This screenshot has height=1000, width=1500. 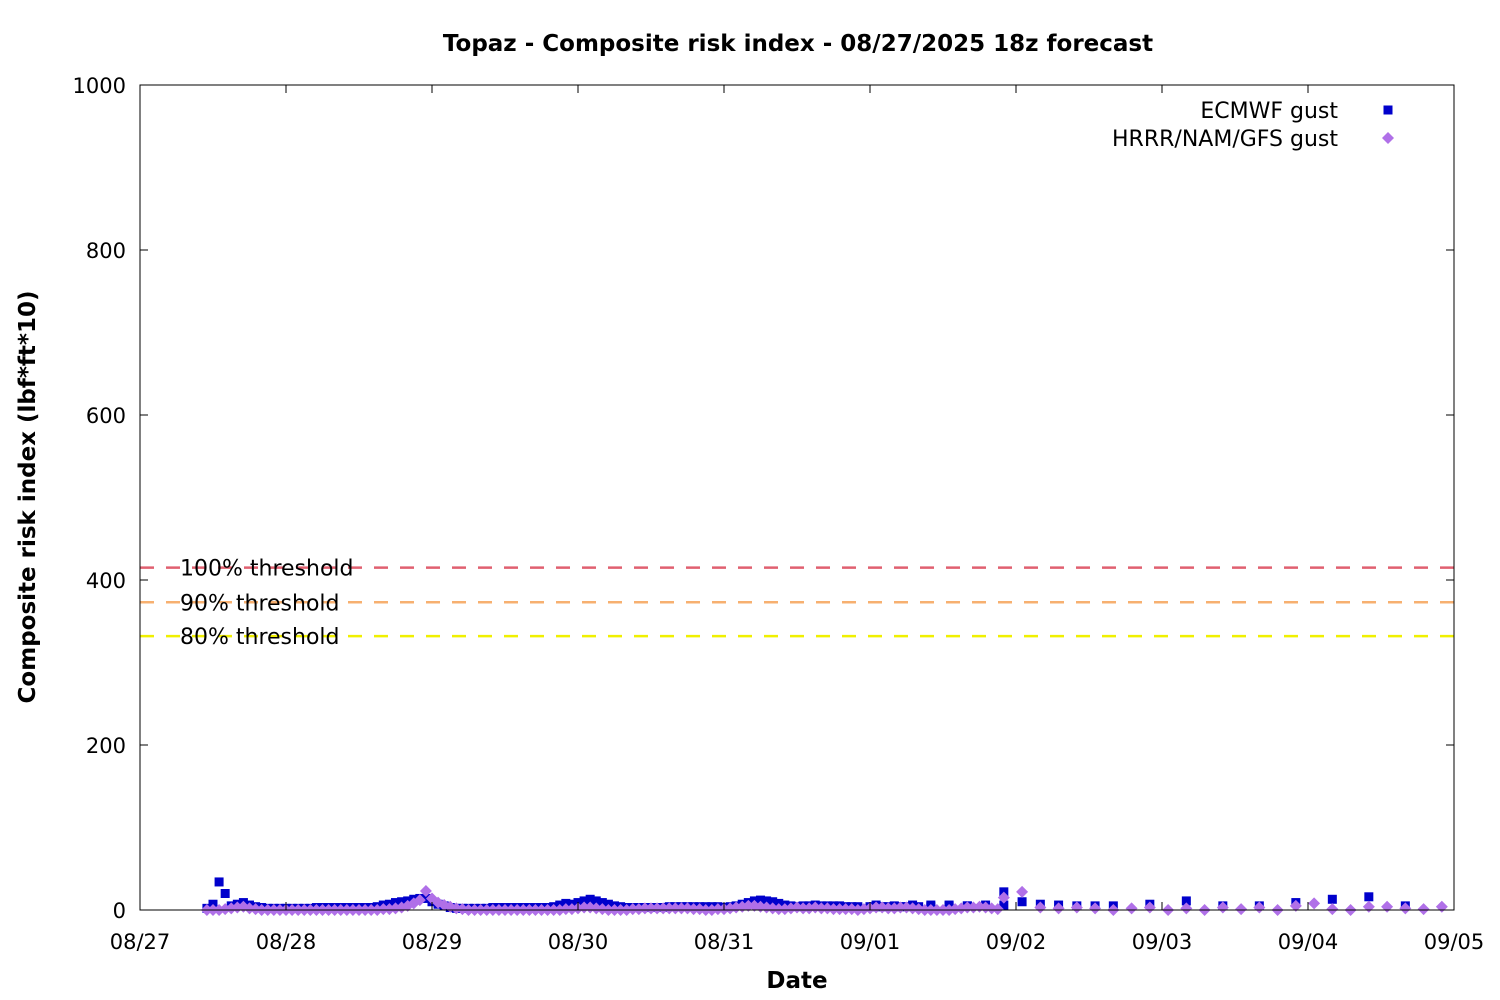 What do you see at coordinates (724, 942) in the screenshot?
I see `x-tick-label: 08/31` at bounding box center [724, 942].